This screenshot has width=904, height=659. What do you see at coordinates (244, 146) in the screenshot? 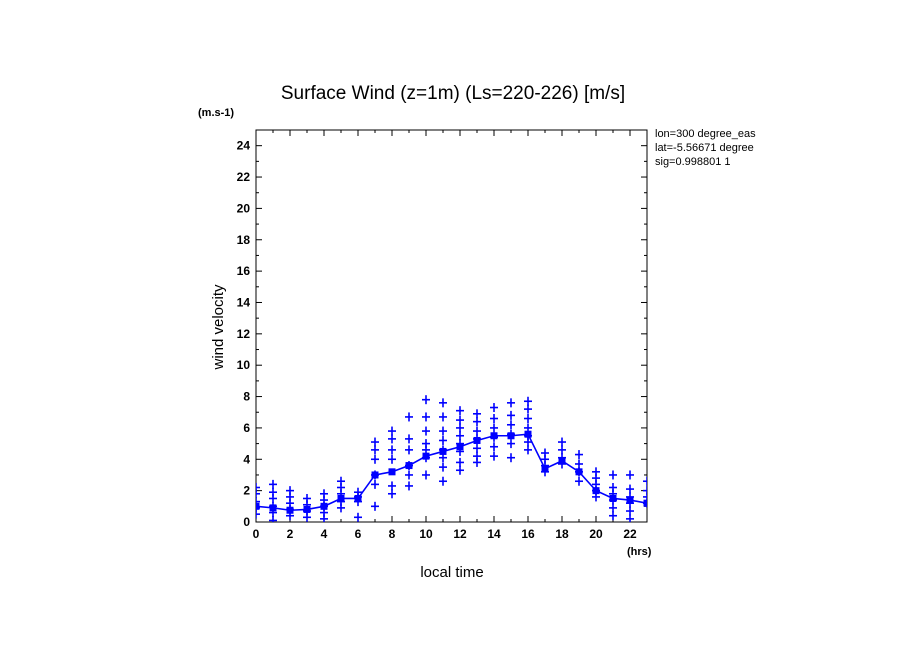
I see `y-tick-label: 24` at bounding box center [244, 146].